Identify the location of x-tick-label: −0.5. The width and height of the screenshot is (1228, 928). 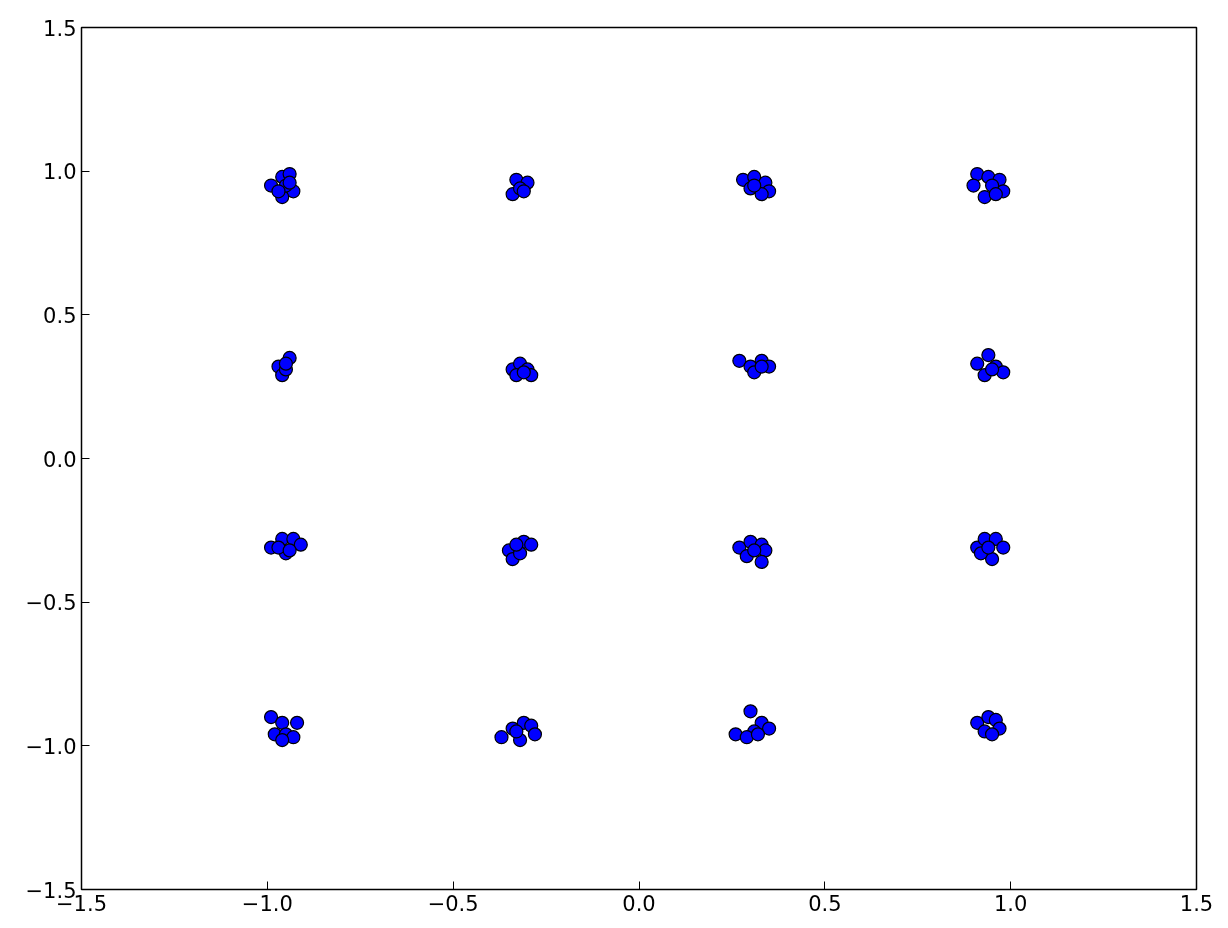
(453, 903).